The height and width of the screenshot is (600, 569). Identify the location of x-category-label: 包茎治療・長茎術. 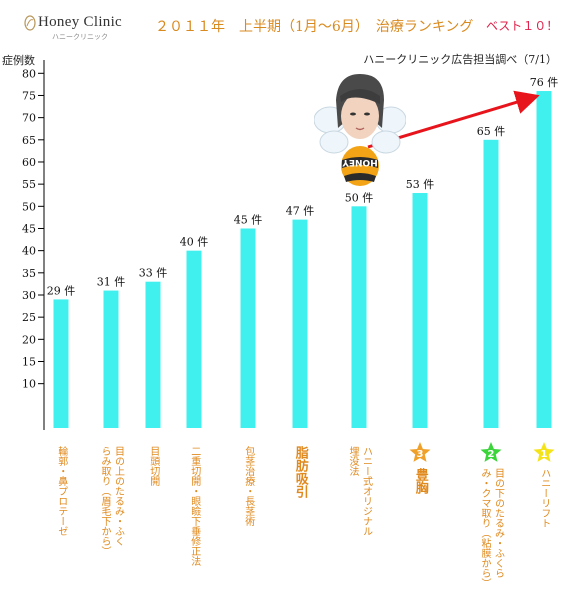
(248, 486).